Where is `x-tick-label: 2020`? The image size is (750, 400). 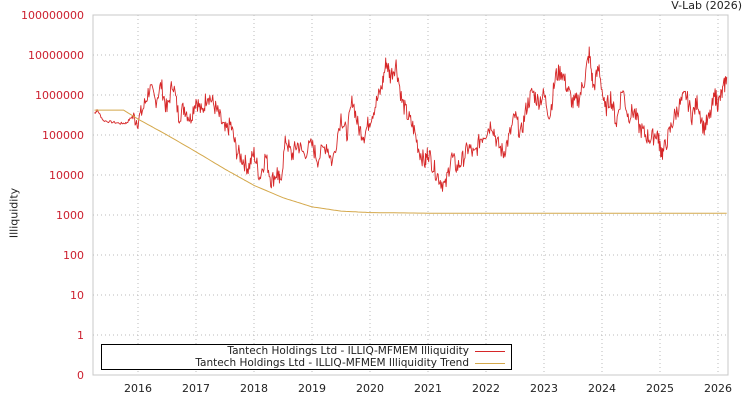 x-tick-label: 2020 is located at coordinates (370, 388).